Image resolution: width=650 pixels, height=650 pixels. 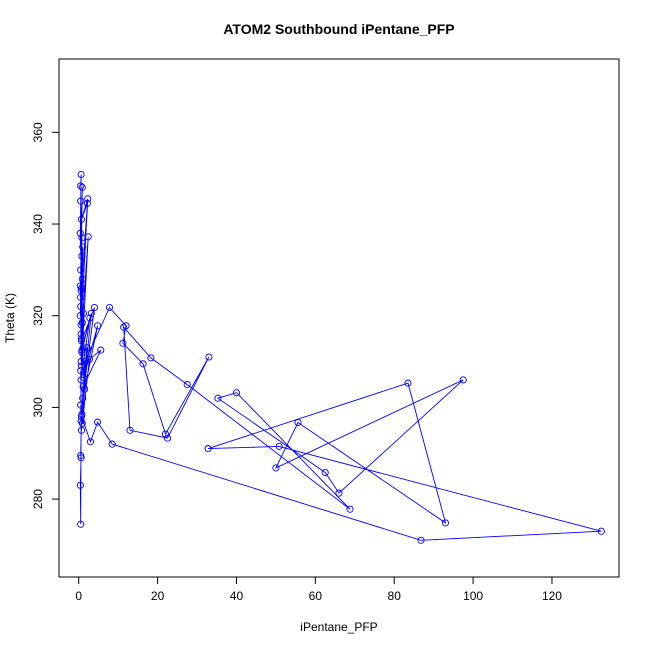 I want to click on y-tick-label: 280, so click(x=38, y=499).